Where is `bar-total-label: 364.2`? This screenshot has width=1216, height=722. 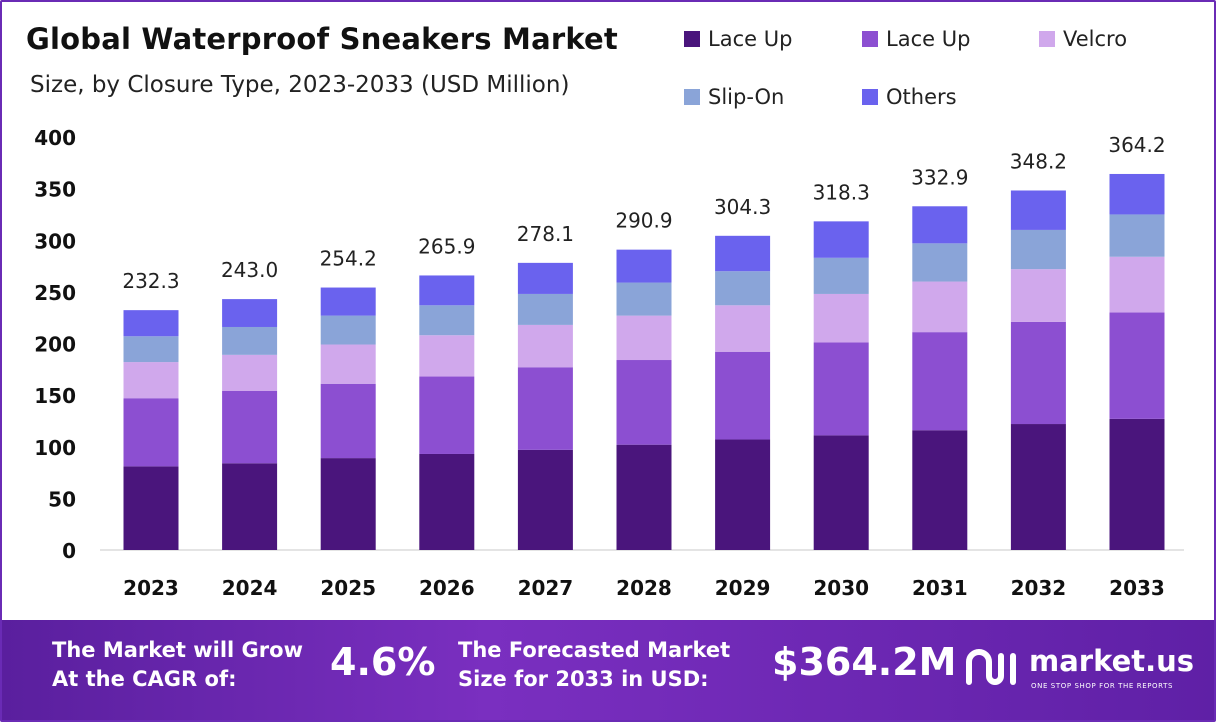
bar-total-label: 364.2 is located at coordinates (1136, 145).